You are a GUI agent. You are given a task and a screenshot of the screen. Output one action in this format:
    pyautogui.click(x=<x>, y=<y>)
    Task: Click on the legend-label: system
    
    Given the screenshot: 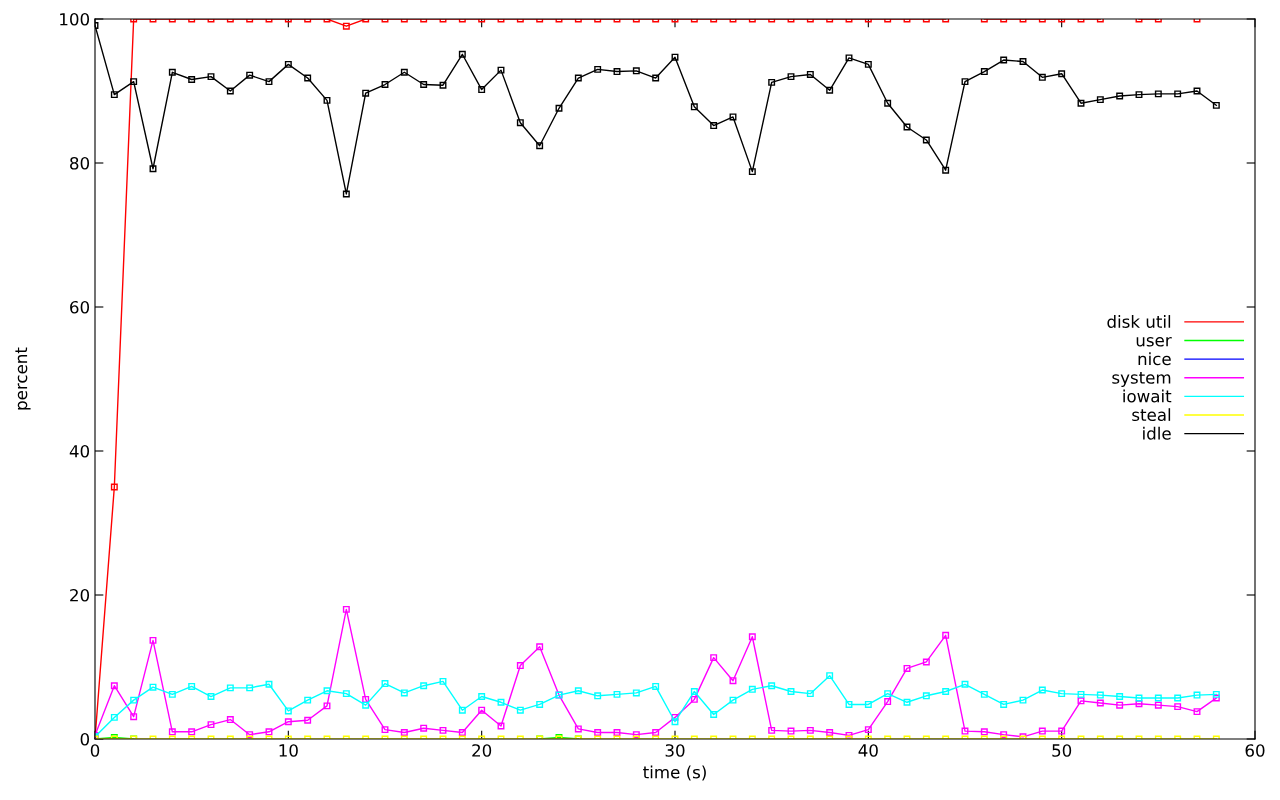 What is the action you would take?
    pyautogui.click(x=1141, y=379)
    